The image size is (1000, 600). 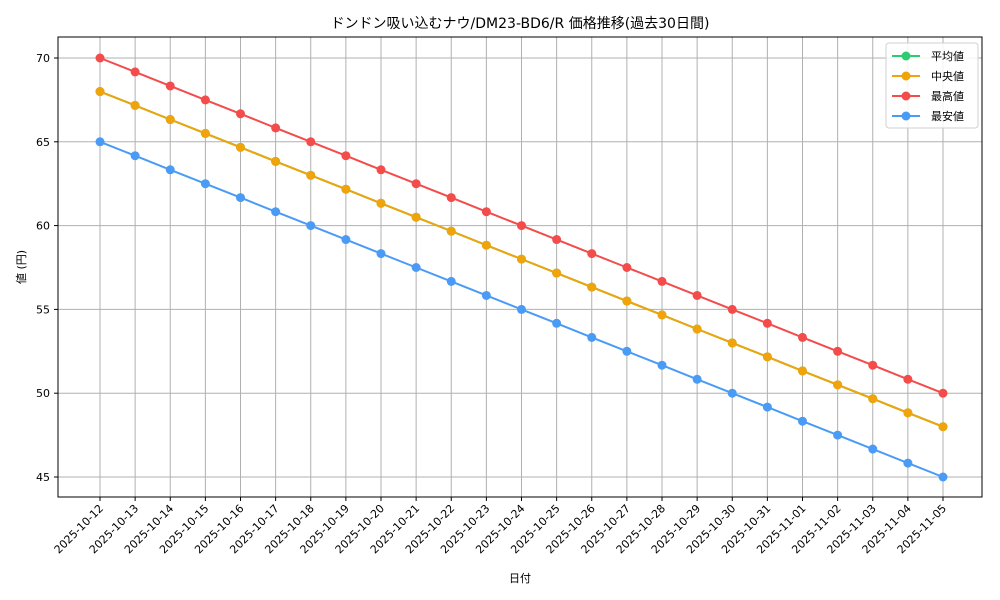 I want to click on y-tick-label: 70, so click(x=43, y=58).